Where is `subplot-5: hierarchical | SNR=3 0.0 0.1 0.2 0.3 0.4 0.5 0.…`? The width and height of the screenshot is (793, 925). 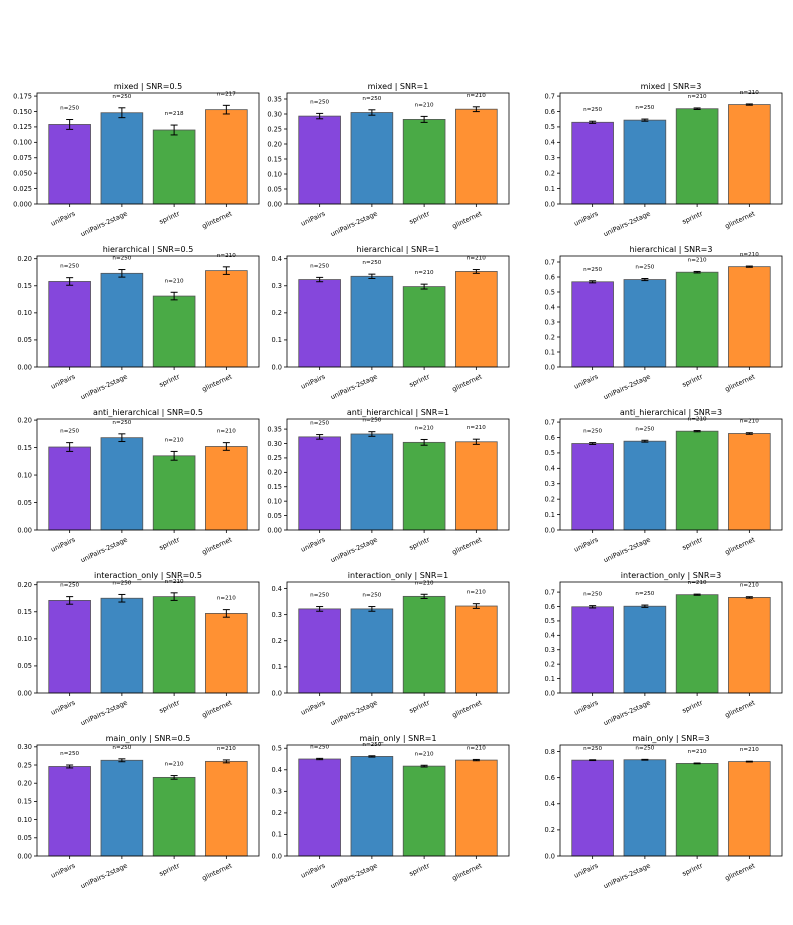
subplot-5: hierarchical | SNR=3 0.0 0.1 0.2 0.3 0.4 0.5 0.… is located at coordinates (664, 323).